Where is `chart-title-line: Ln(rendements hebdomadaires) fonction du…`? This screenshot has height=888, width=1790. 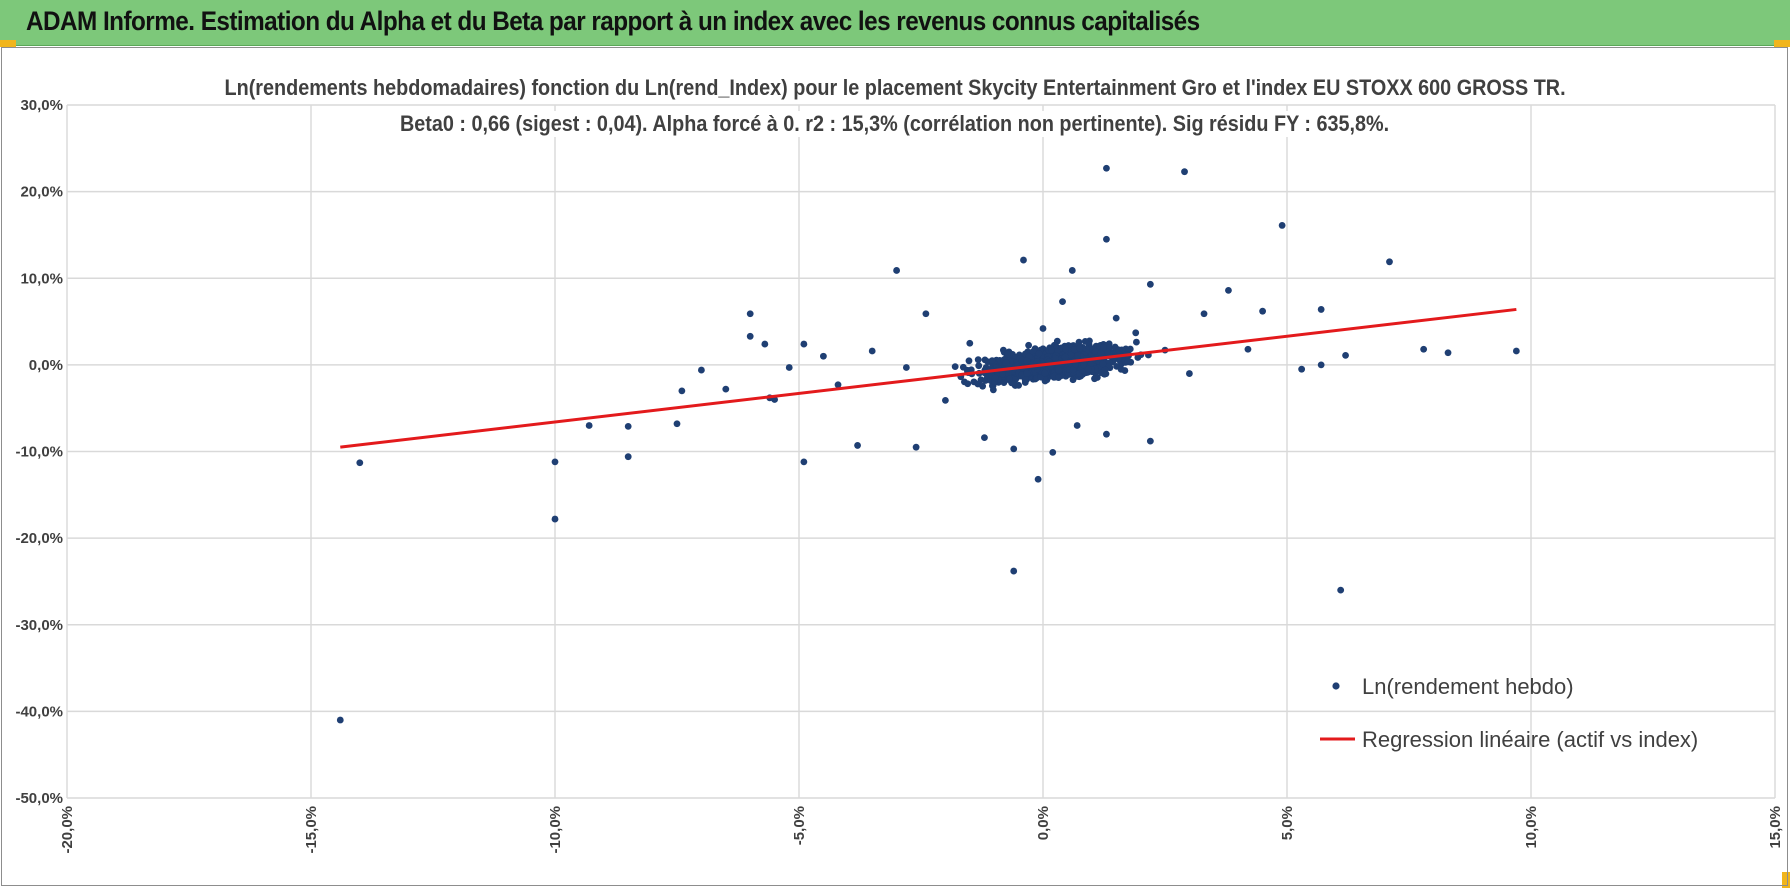
chart-title-line: Ln(rendements hebdomadaires) fonction du… is located at coordinates (895, 88).